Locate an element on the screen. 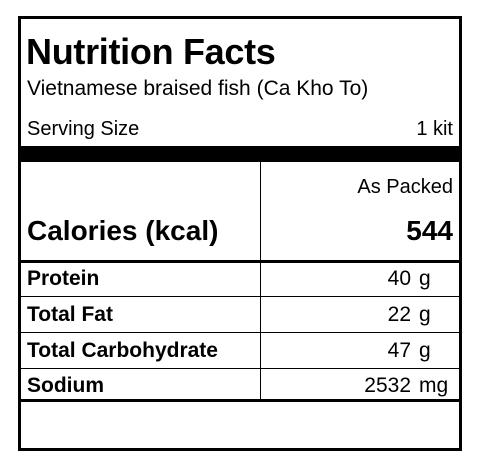  product-name: Vietnamese braised fish (Ca Kho To) is located at coordinates (198, 88).